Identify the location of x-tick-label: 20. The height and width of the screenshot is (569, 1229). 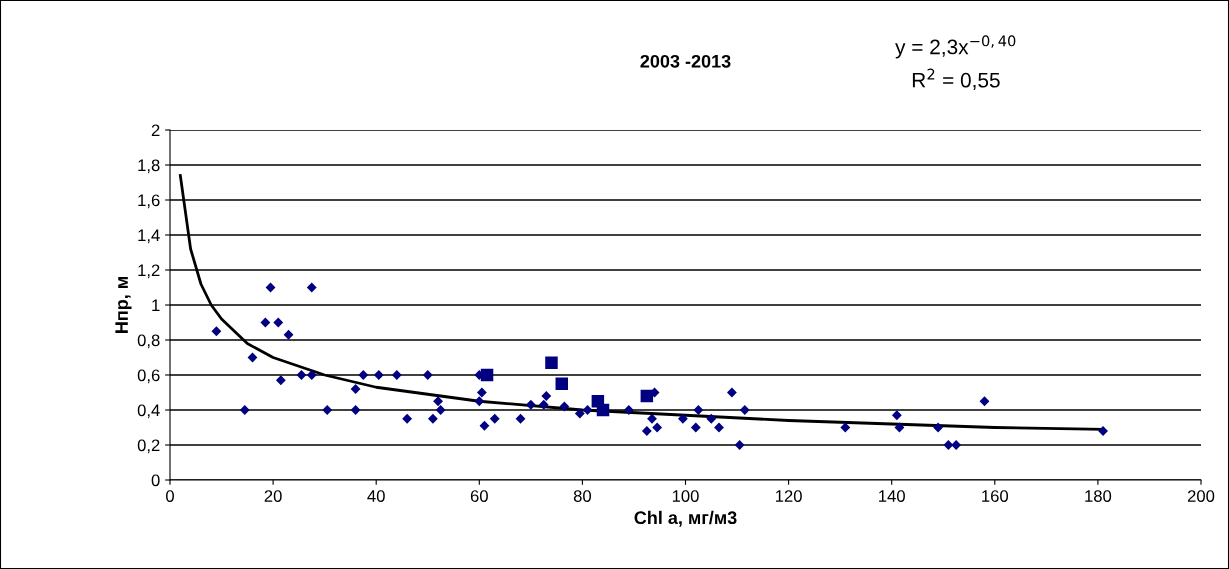
(273, 496).